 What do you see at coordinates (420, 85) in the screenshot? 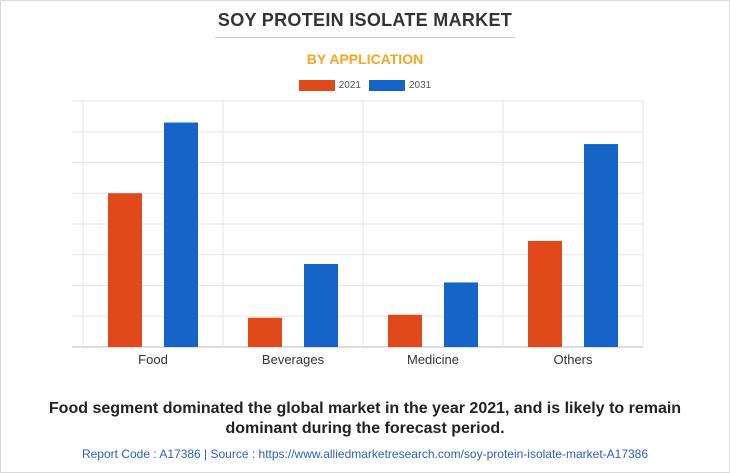
I see `legend-label-2031: 2031` at bounding box center [420, 85].